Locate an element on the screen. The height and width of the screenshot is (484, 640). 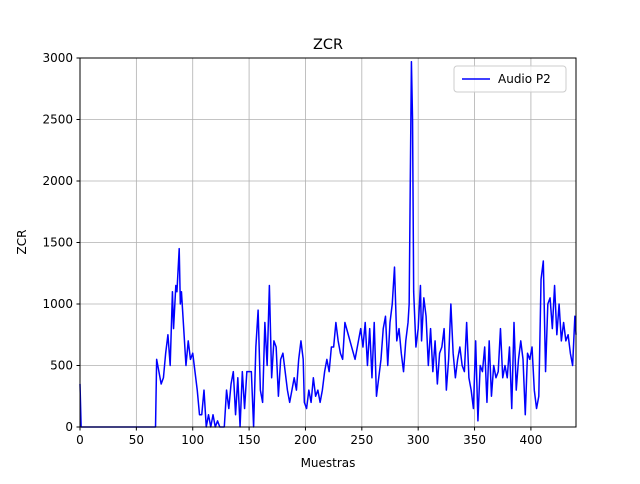
x-tick-label: 0 is located at coordinates (80, 440).